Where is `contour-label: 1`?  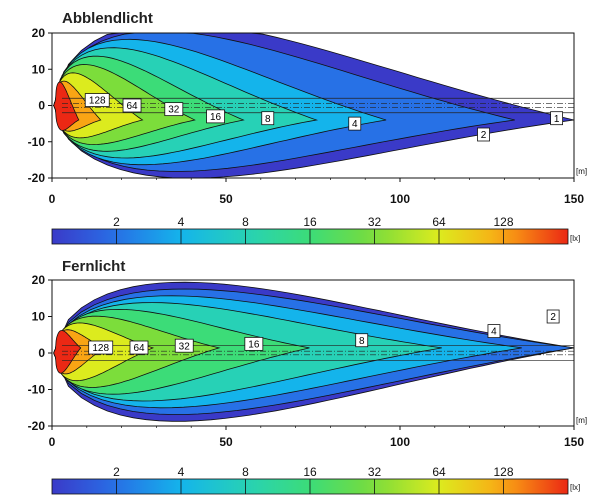 contour-label: 1 is located at coordinates (557, 119).